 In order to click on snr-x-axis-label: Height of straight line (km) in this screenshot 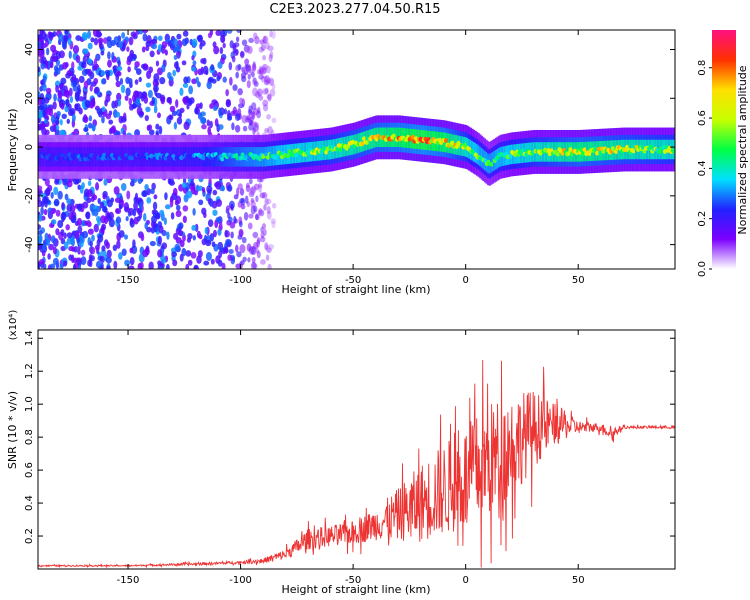, I will do `click(355, 589)`.